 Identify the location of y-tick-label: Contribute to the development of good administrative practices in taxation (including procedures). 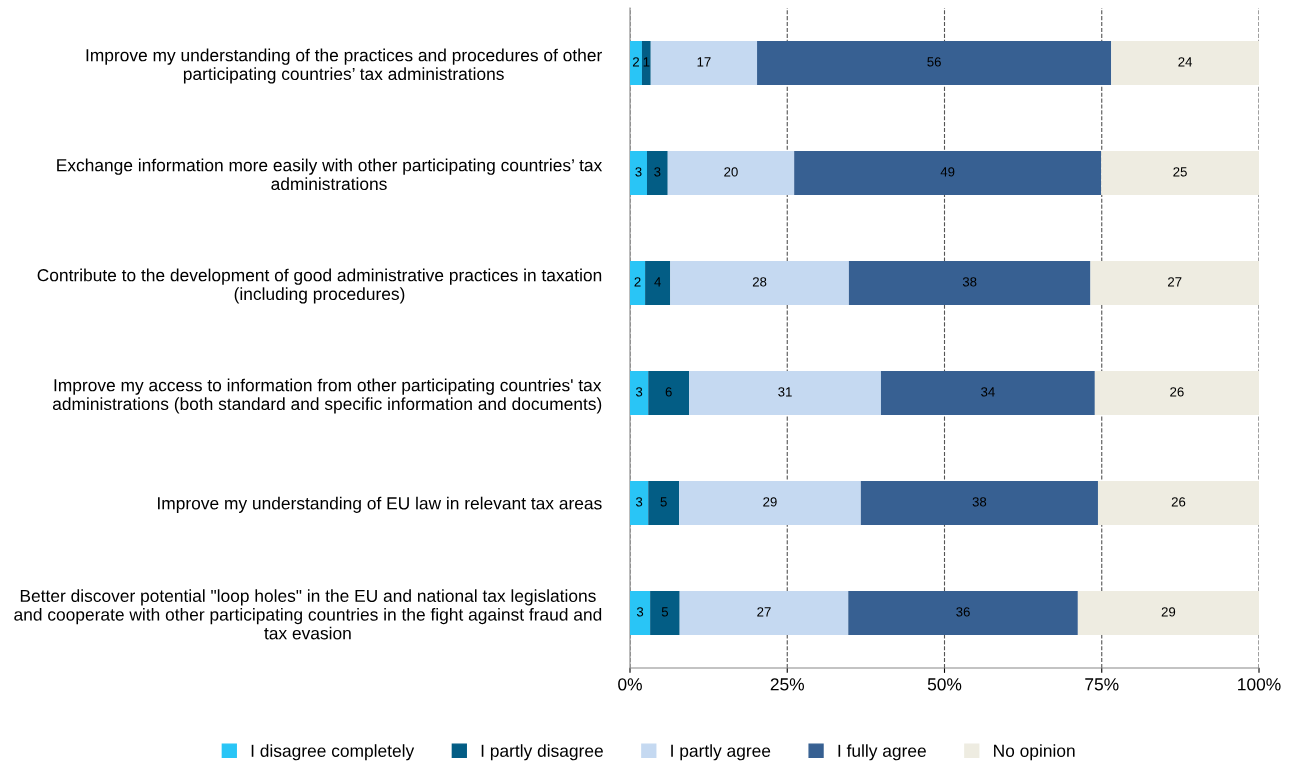
(319, 286).